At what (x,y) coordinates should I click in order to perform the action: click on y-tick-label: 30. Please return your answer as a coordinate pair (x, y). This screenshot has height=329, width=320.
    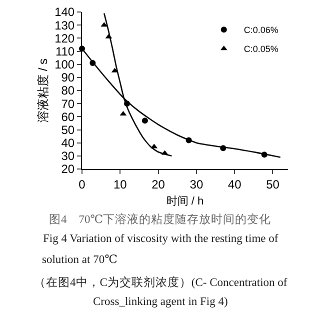
    Looking at the image, I should click on (68, 156).